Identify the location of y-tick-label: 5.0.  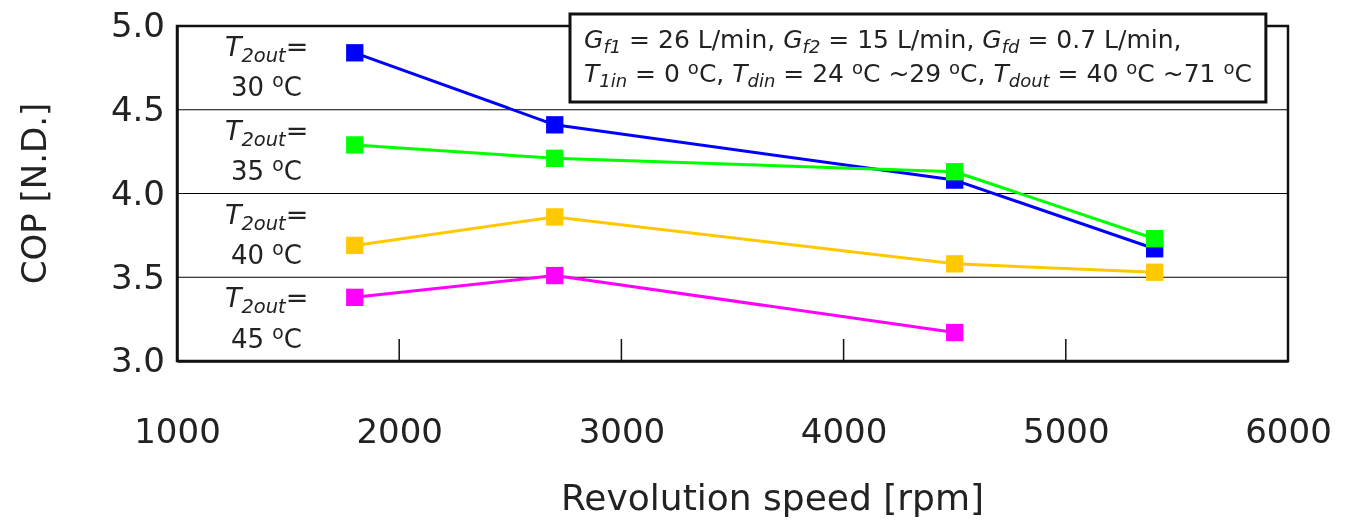
(137, 25).